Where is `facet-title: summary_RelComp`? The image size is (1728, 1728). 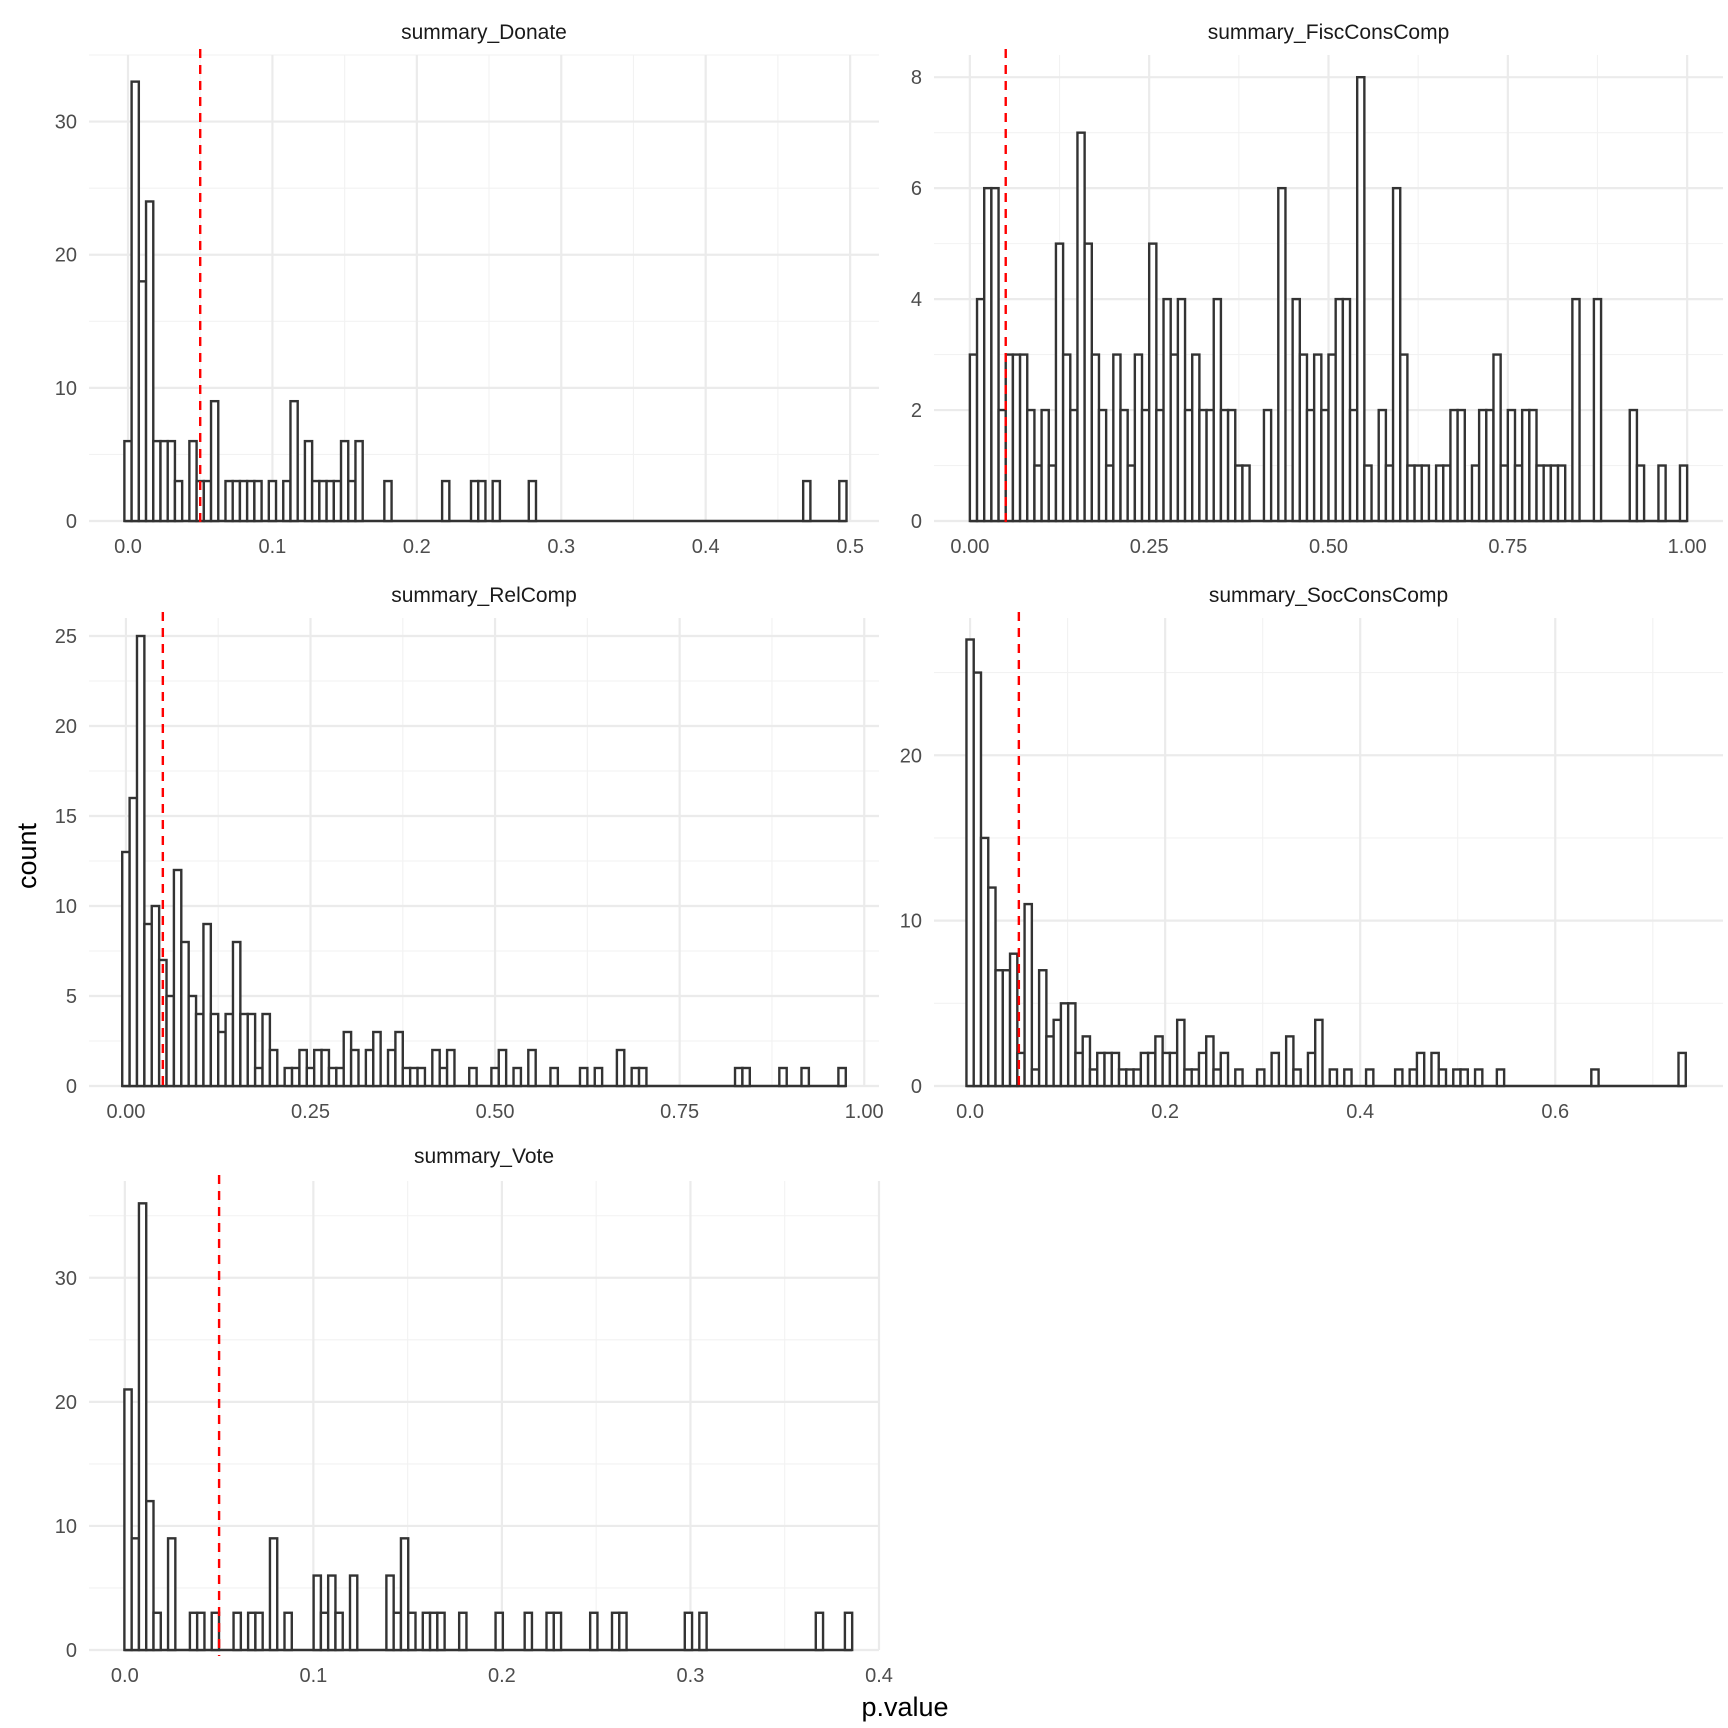 facet-title: summary_RelComp is located at coordinates (484, 595).